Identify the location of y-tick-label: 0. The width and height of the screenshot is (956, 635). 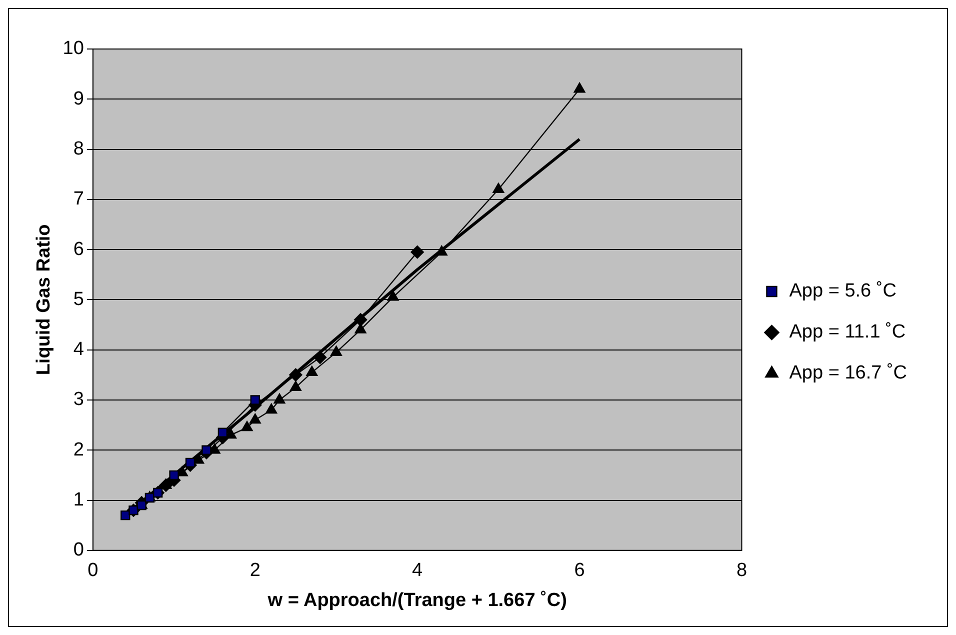
(78, 550).